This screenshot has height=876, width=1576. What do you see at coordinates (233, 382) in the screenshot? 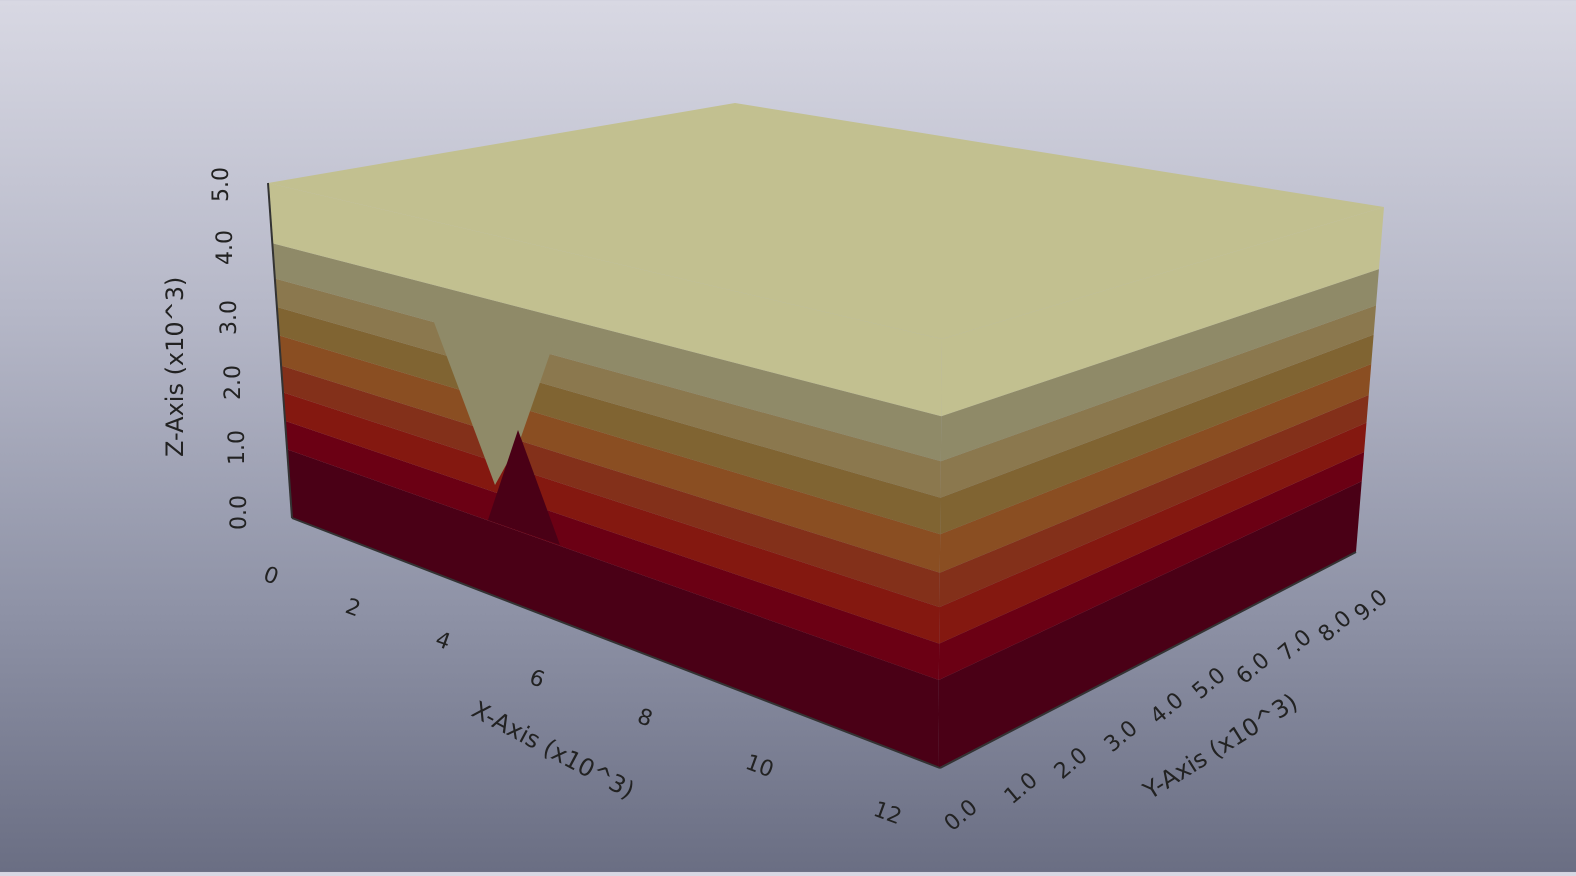
I see `z-tick-label: 2.0` at bounding box center [233, 382].